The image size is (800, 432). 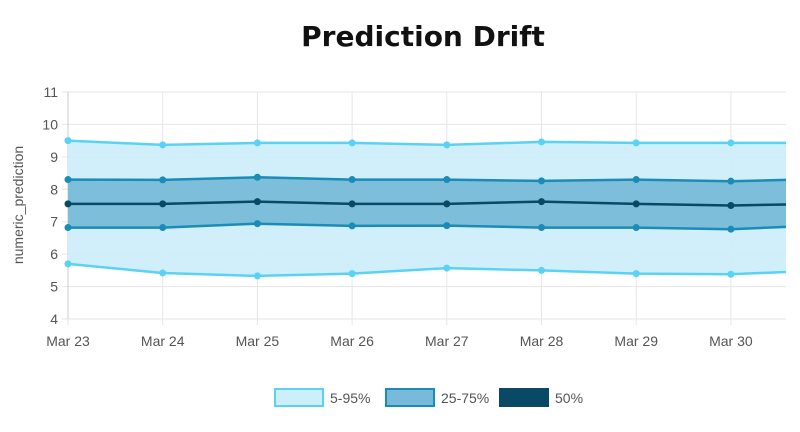 I want to click on y-tick-label: 8, so click(x=54, y=189).